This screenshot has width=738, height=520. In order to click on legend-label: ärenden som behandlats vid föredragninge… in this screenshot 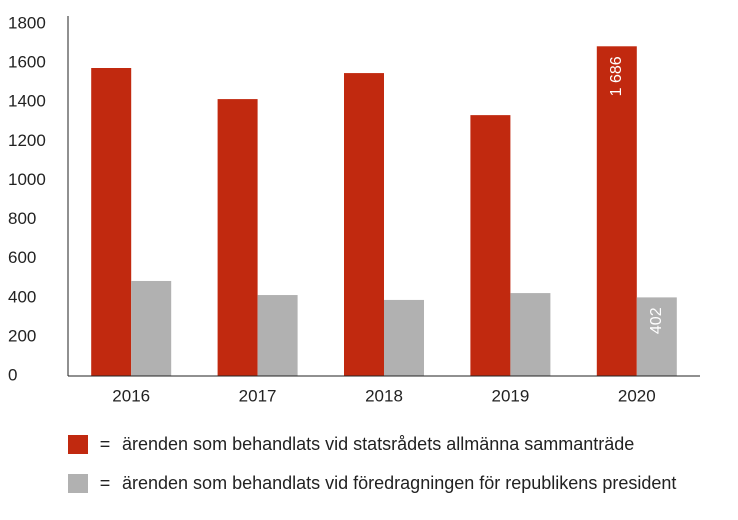, I will do `click(399, 483)`.